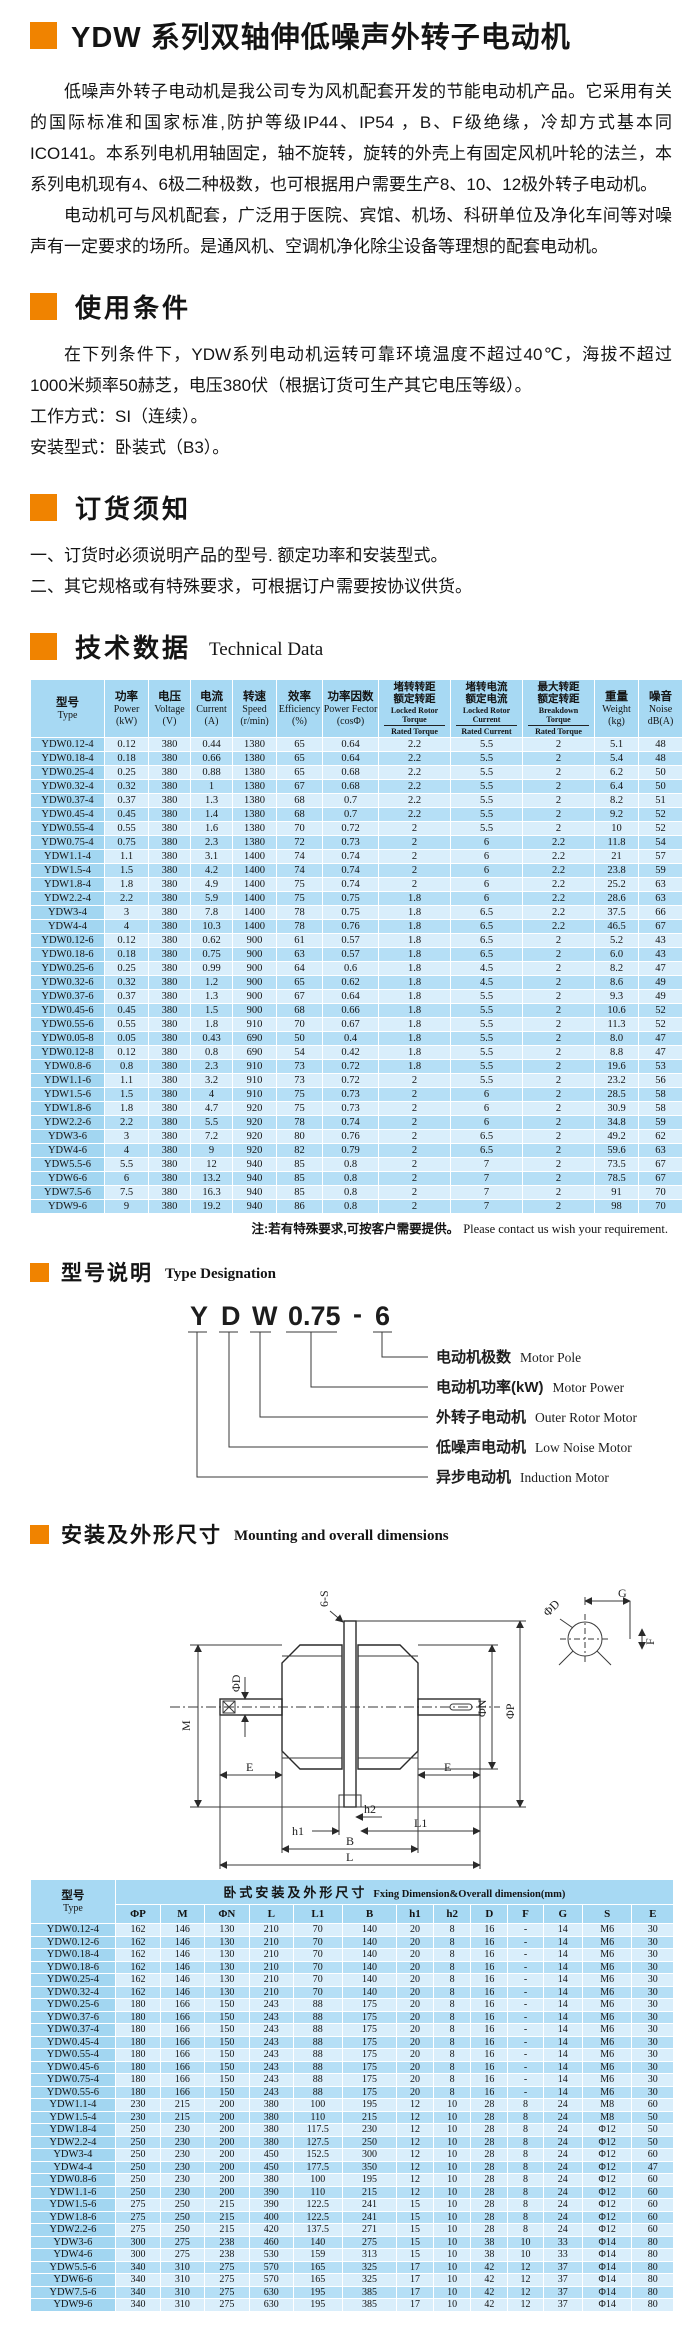 This screenshot has width=700, height=2336. I want to click on table-cell: 920, so click(254, 1150).